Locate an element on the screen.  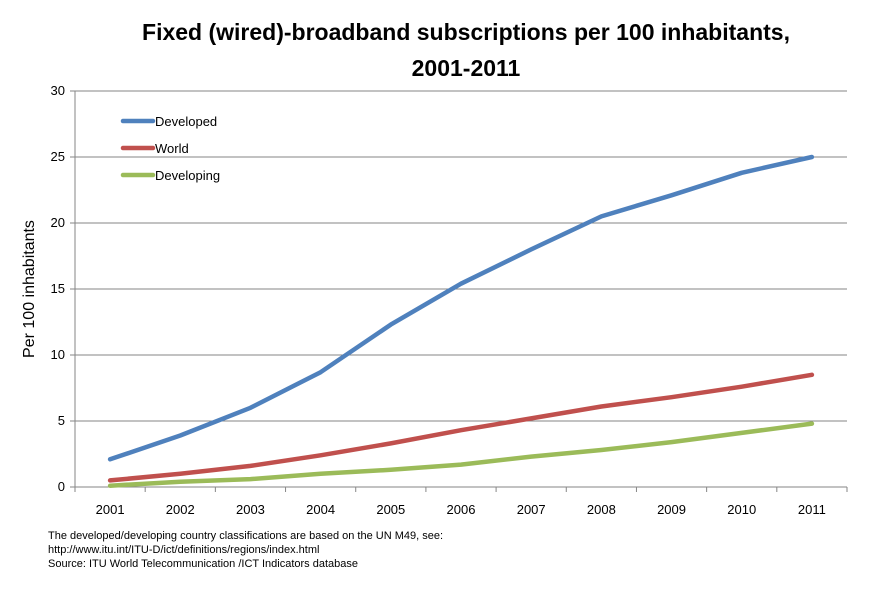
legend-label-world: World is located at coordinates (172, 148).